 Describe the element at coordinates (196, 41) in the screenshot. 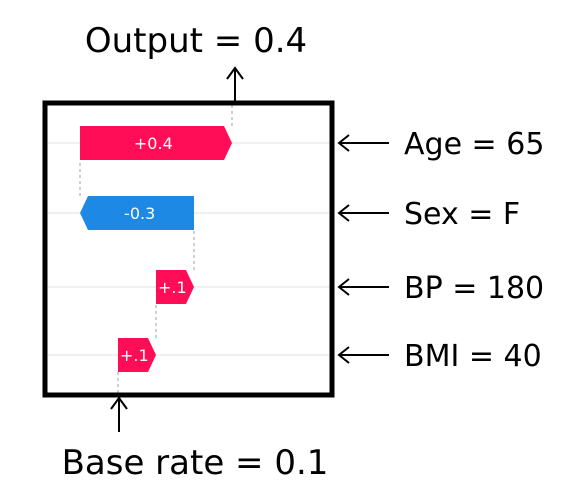

I see `output-label: Output = 0.4` at that location.